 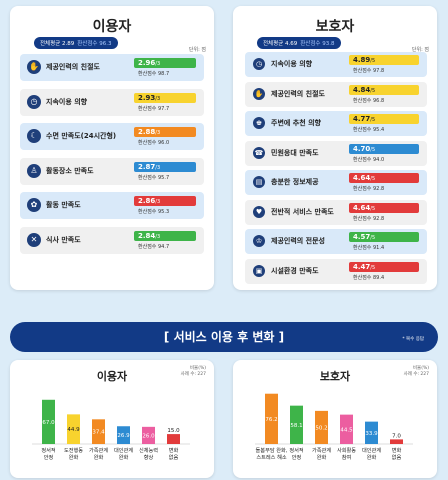 What do you see at coordinates (384, 207) in the screenshot?
I see `guardian-item-score: 4.64/5` at bounding box center [384, 207].